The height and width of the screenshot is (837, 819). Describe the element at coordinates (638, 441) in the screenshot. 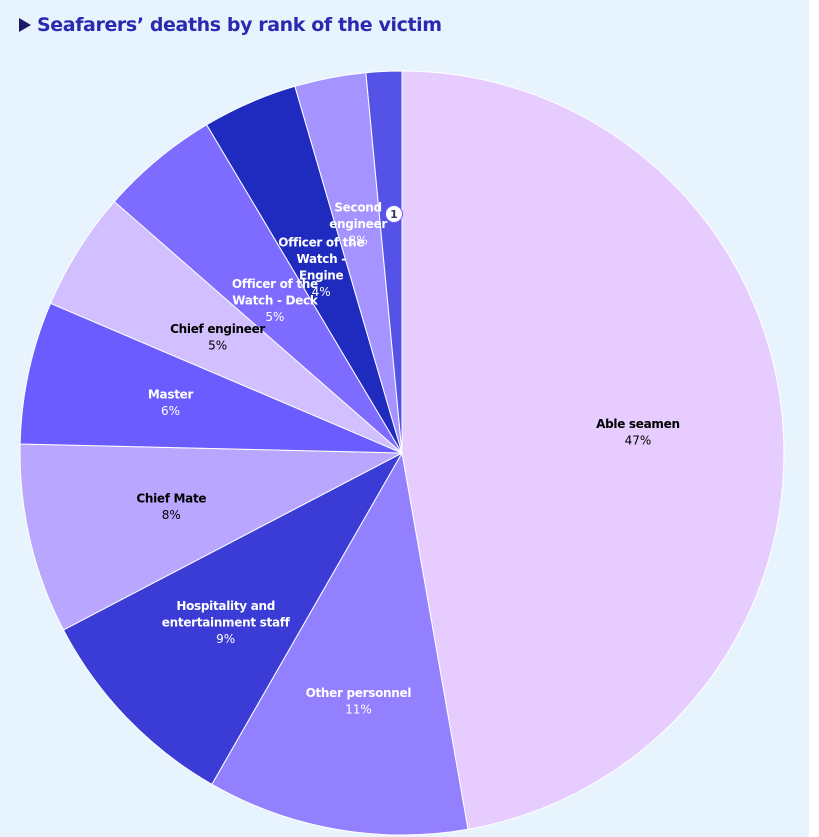

I see `slice-value-label: 47%` at that location.